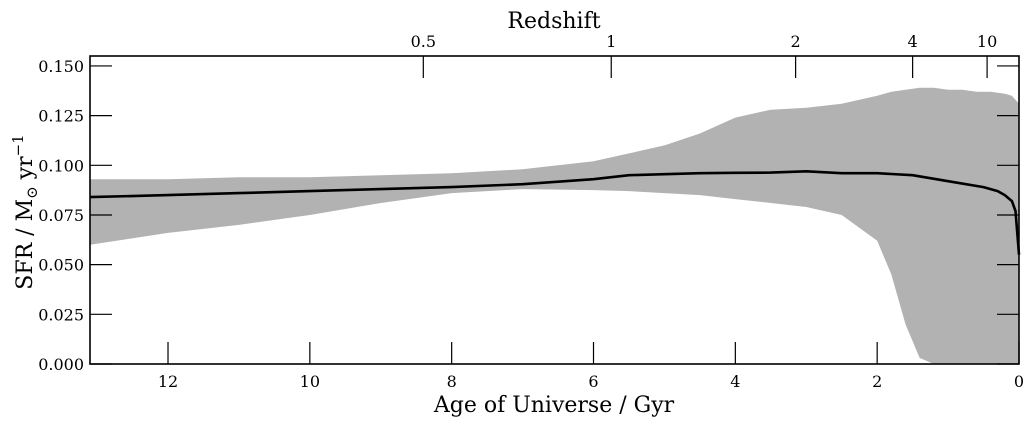  Describe the element at coordinates (61, 364) in the screenshot. I see `y-tick-label: 0.000` at that location.